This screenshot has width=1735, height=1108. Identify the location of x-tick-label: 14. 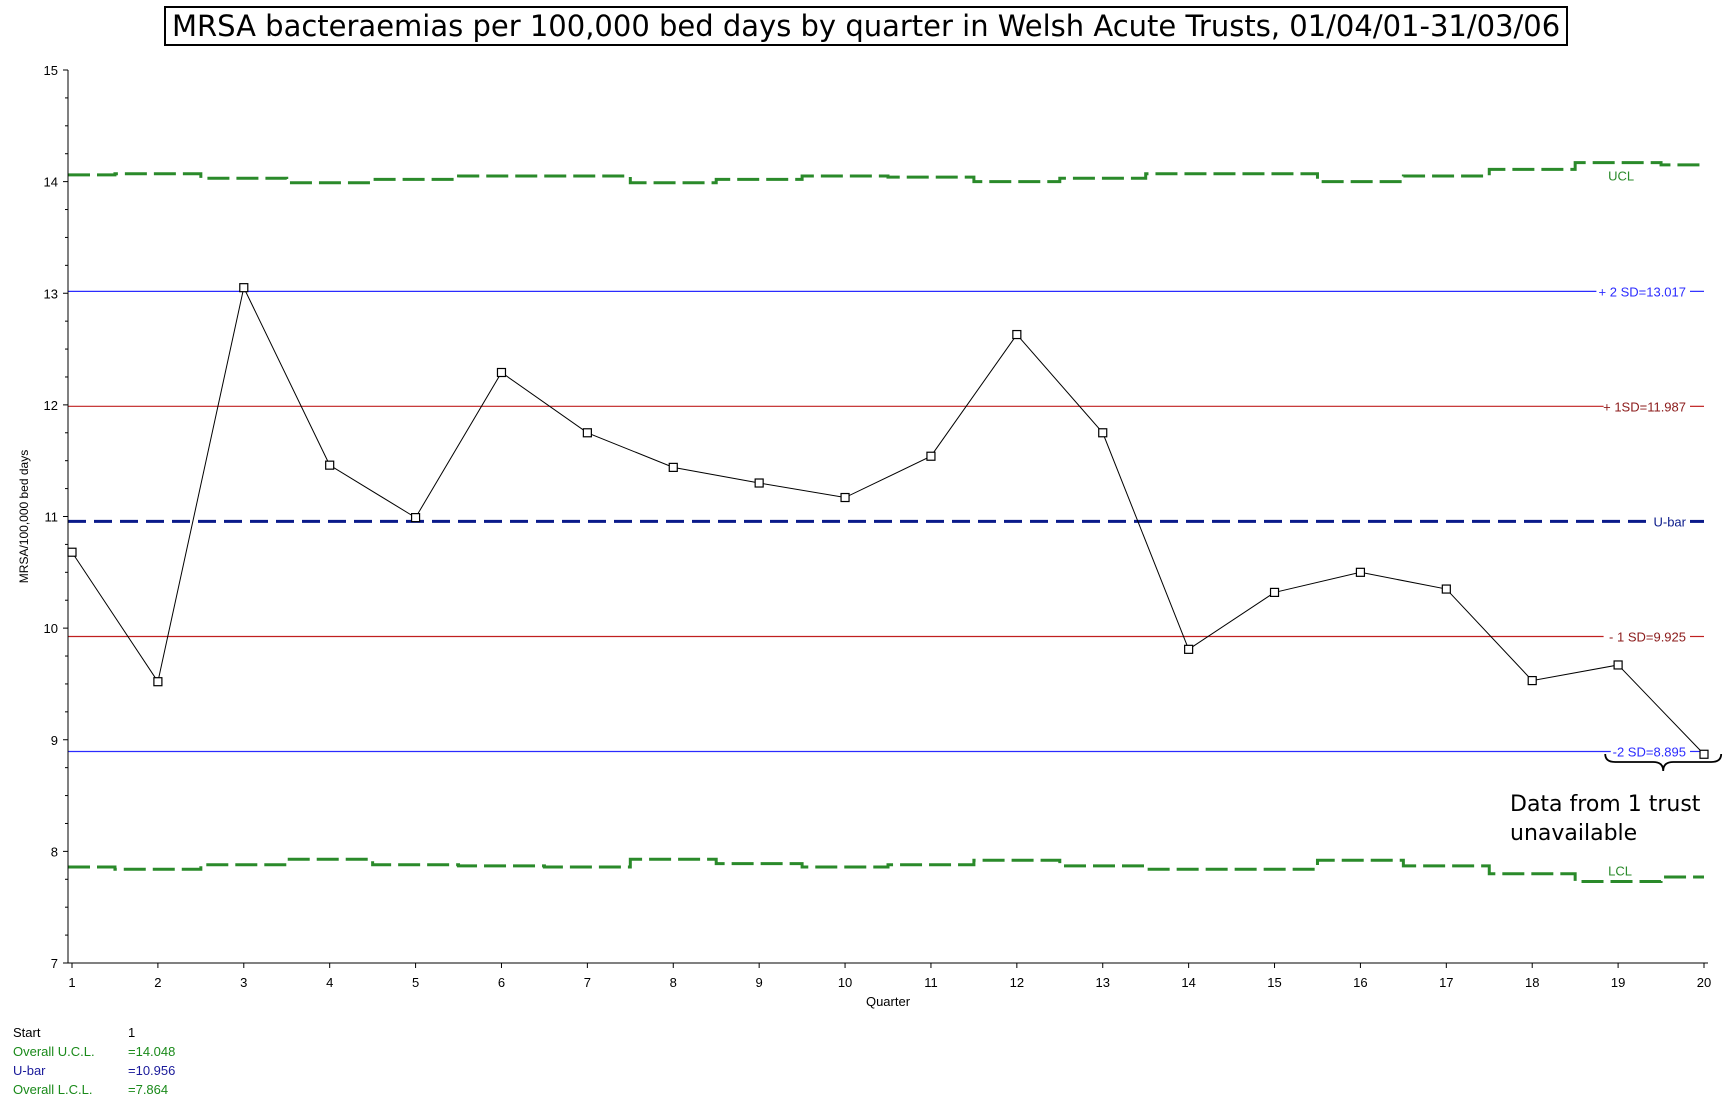
(1188, 982).